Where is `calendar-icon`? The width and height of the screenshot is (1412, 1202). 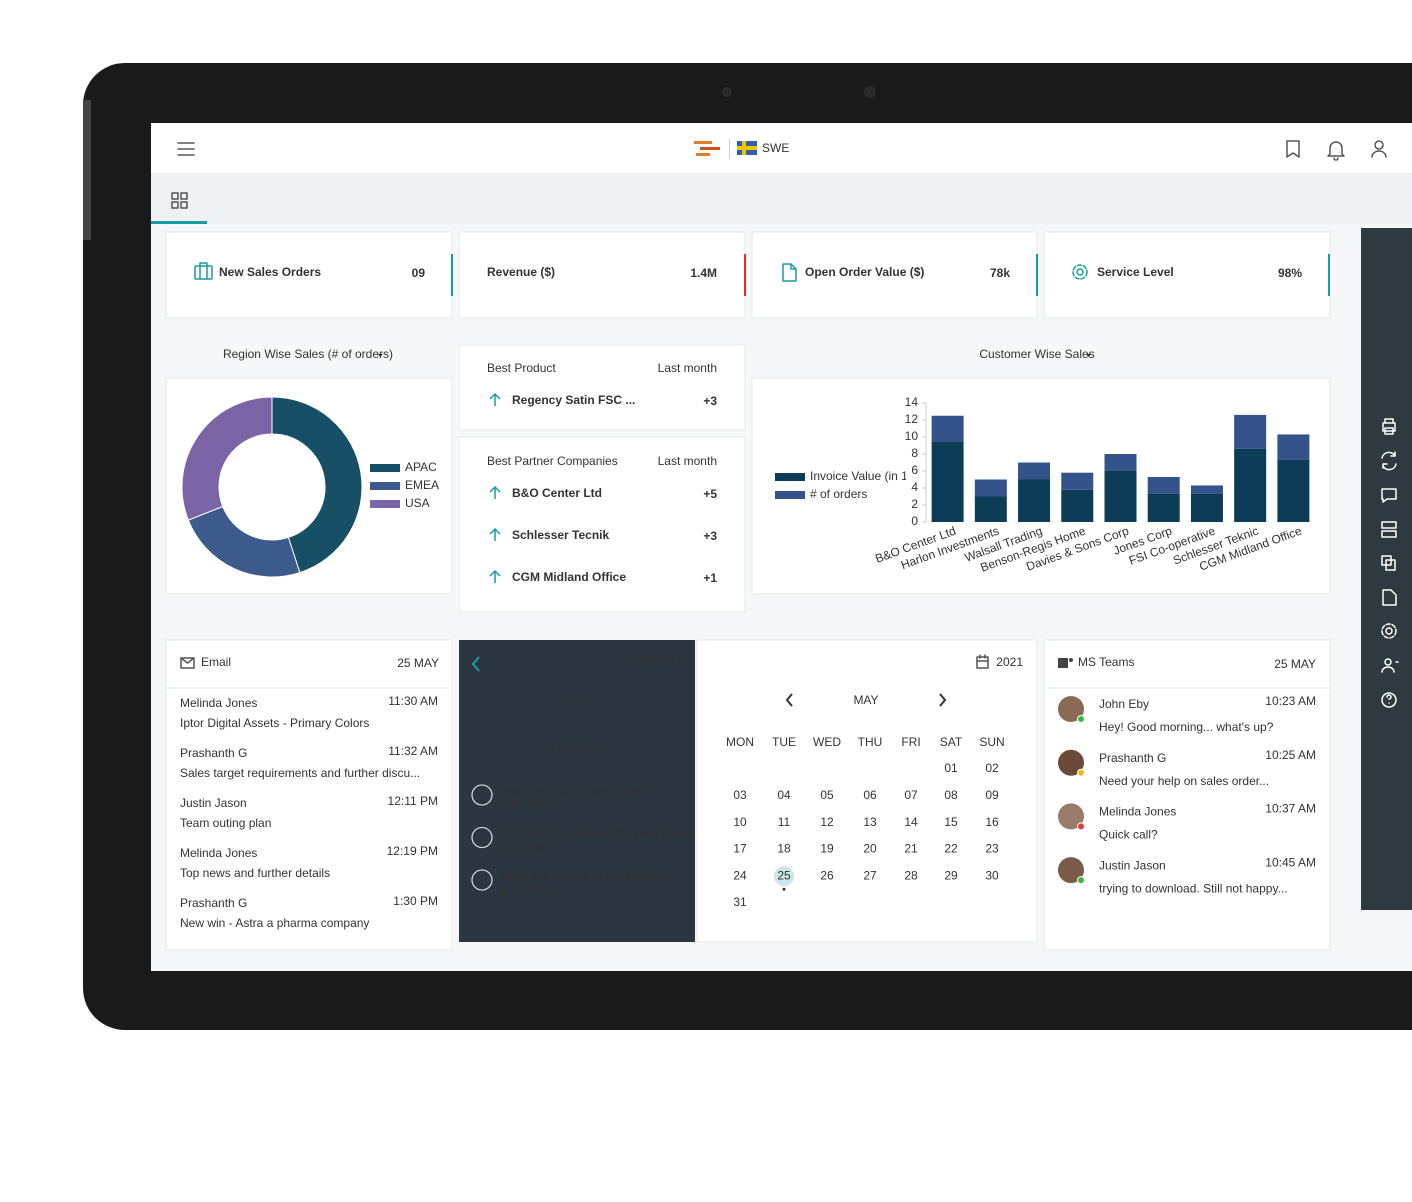 calendar-icon is located at coordinates (982, 661).